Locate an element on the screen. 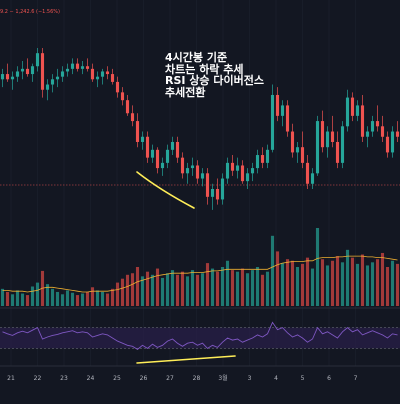  x-tick-label: 26 is located at coordinates (144, 378).